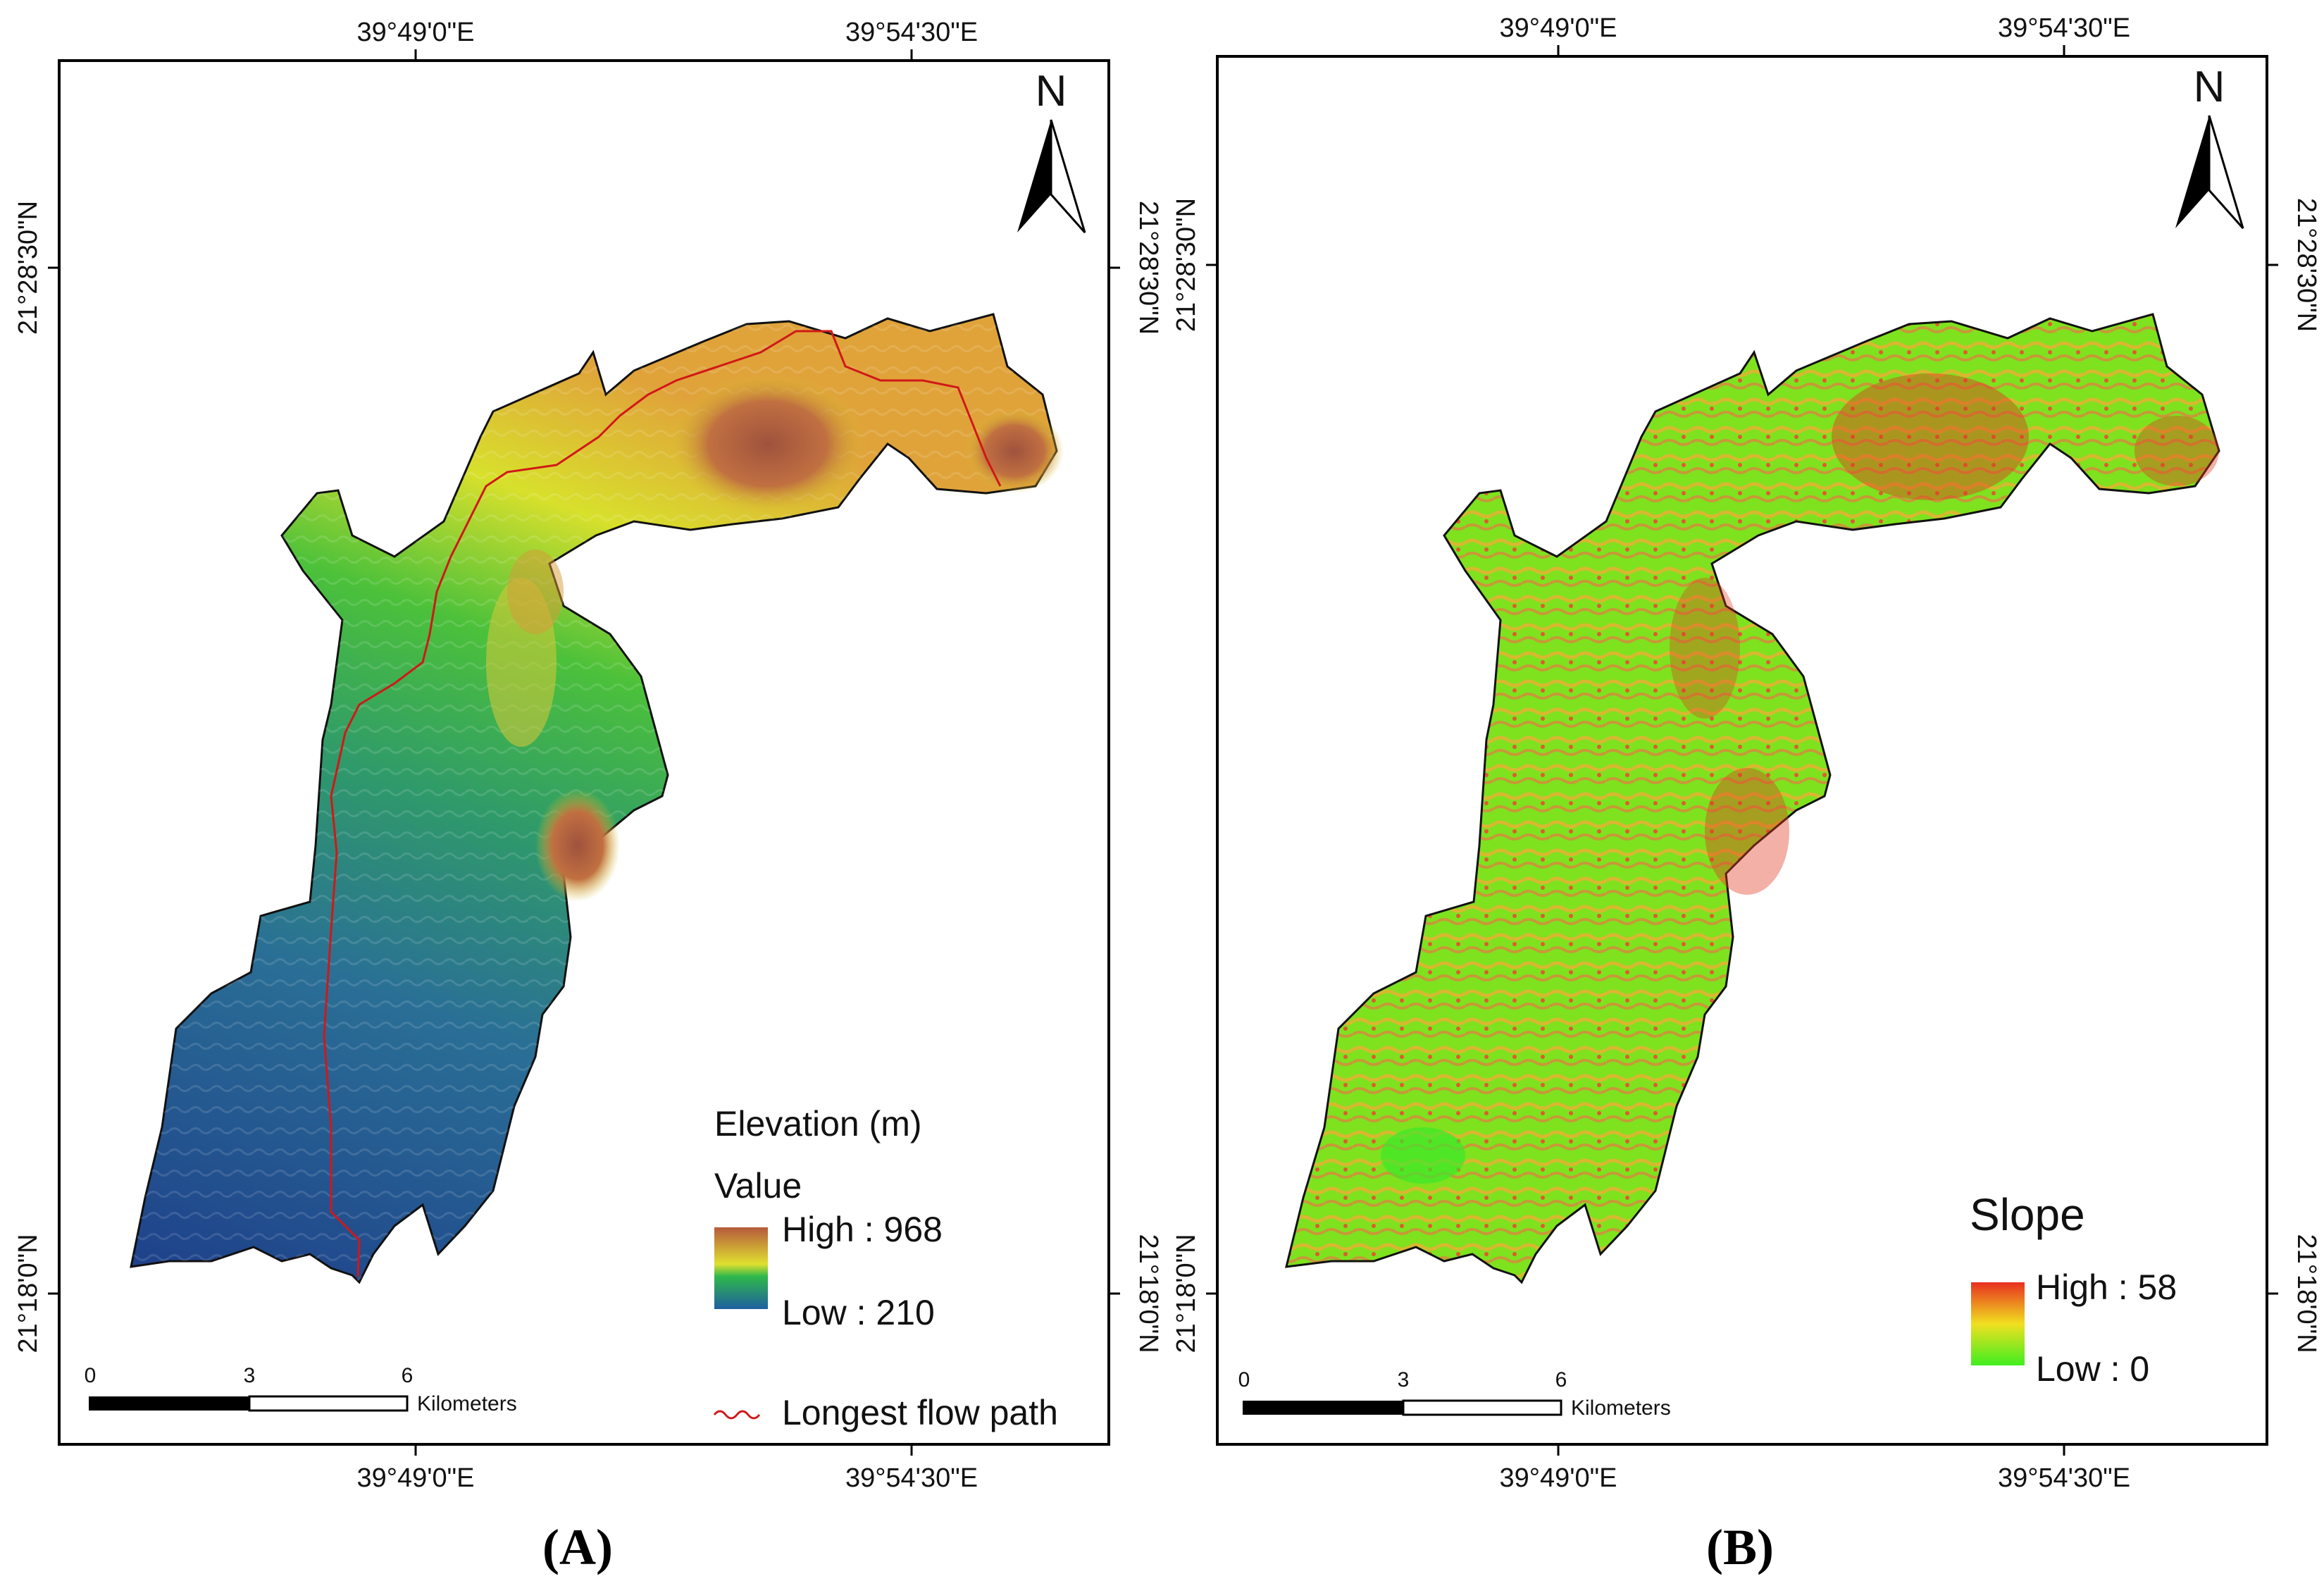 This screenshot has height=1593, width=2324. I want to click on peak-area, so click(767, 443).